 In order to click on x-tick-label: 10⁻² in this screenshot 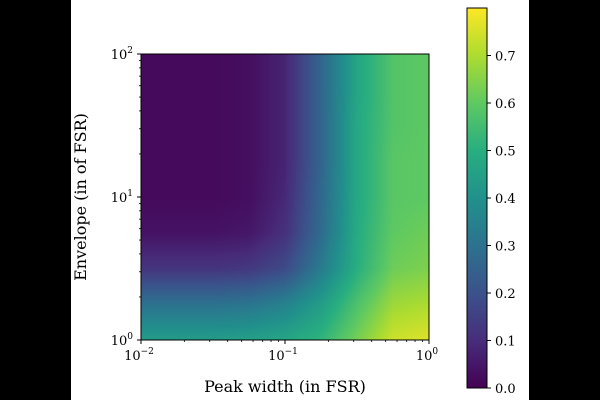, I will do `click(139, 355)`.